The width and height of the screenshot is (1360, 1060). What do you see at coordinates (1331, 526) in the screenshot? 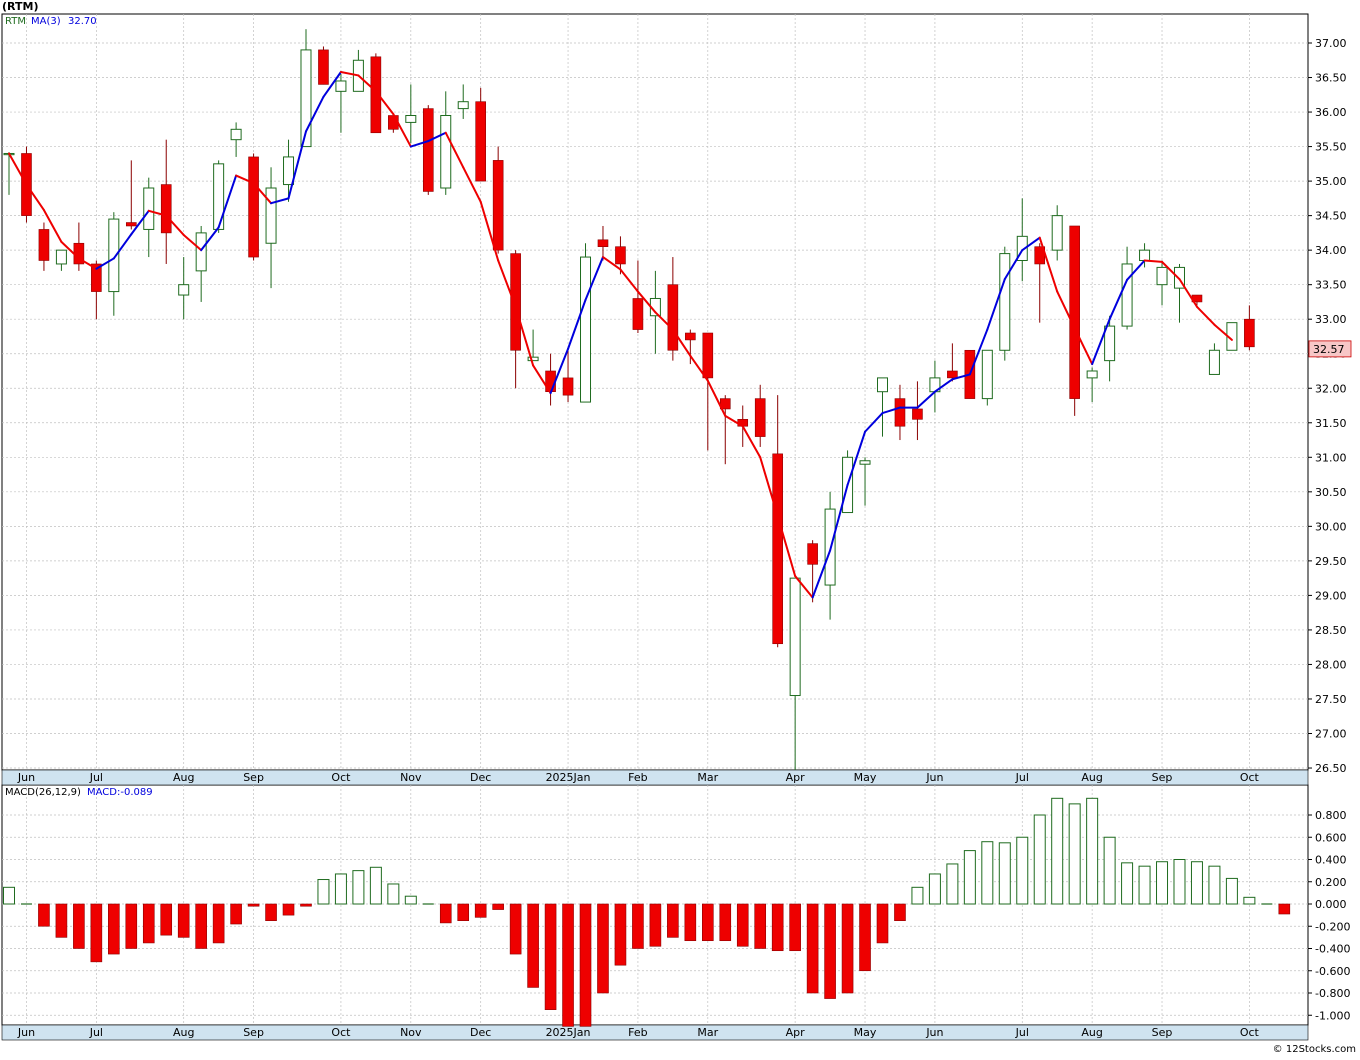
I see `price-tick-label: 30.00` at bounding box center [1331, 526].